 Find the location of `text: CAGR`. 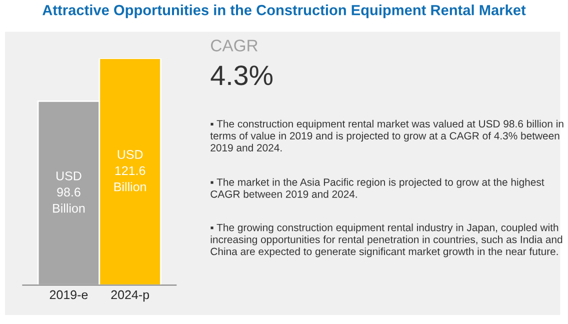

text: CAGR is located at coordinates (234, 46).